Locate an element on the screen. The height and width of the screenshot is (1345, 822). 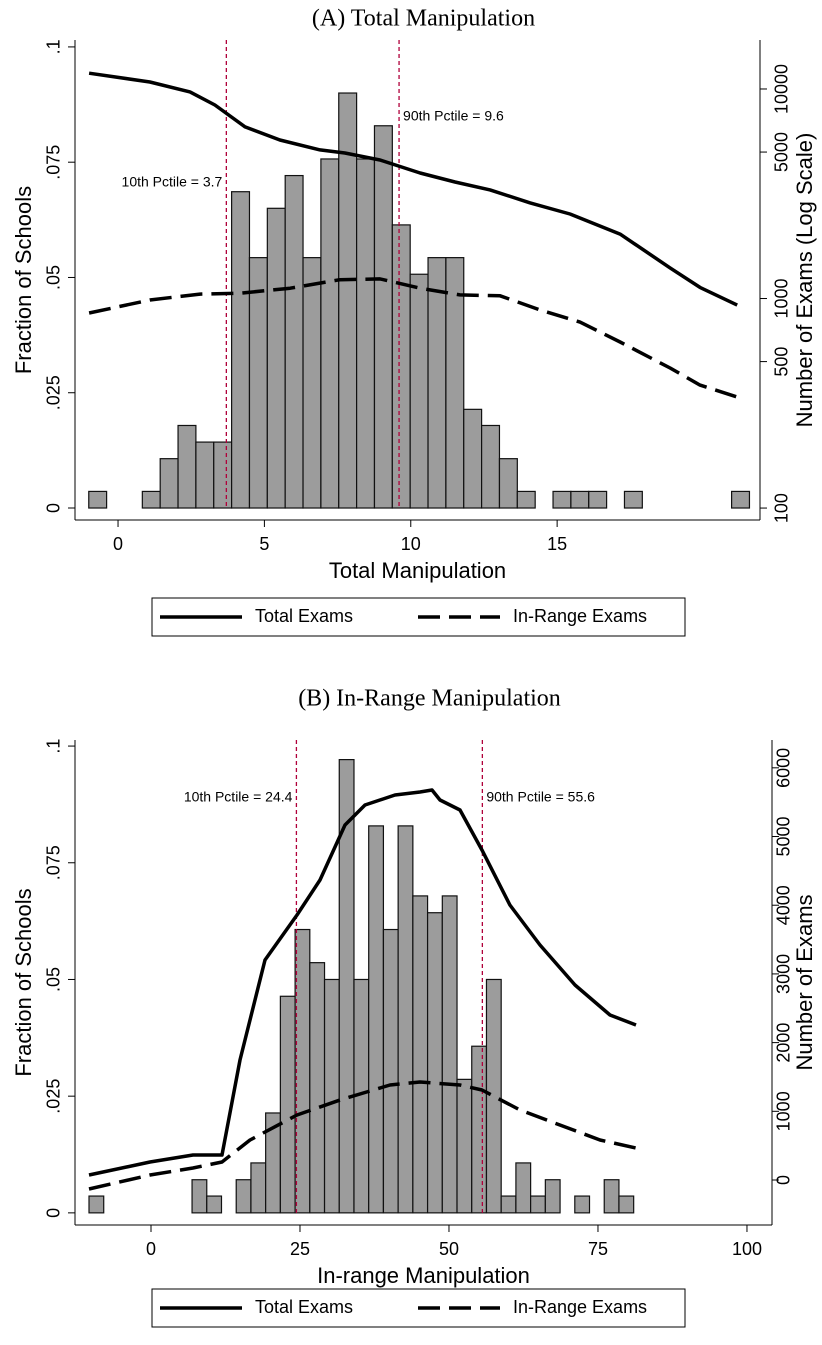
x-tick-label: 5 is located at coordinates (264, 544).